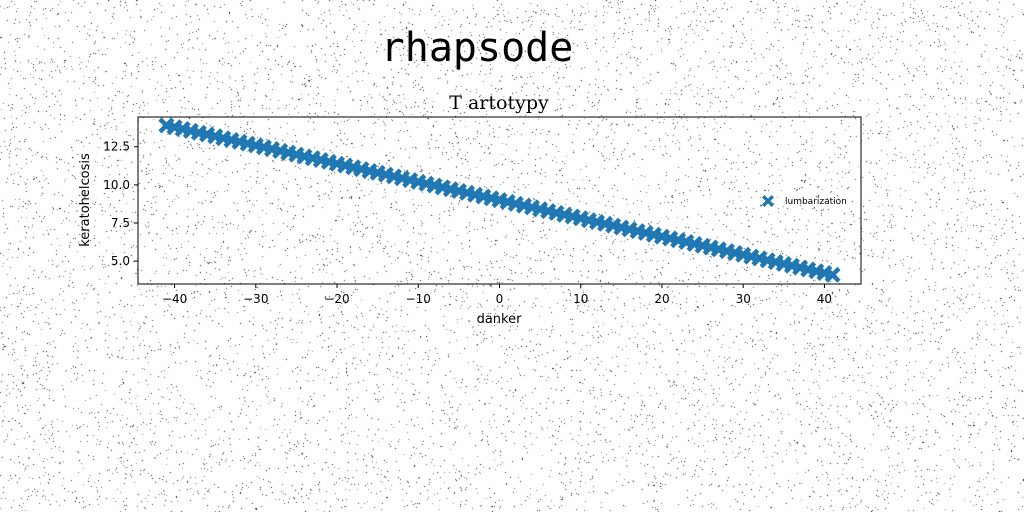 The width and height of the screenshot is (1024, 512). I want to click on x-tick-label: −30, so click(255, 299).